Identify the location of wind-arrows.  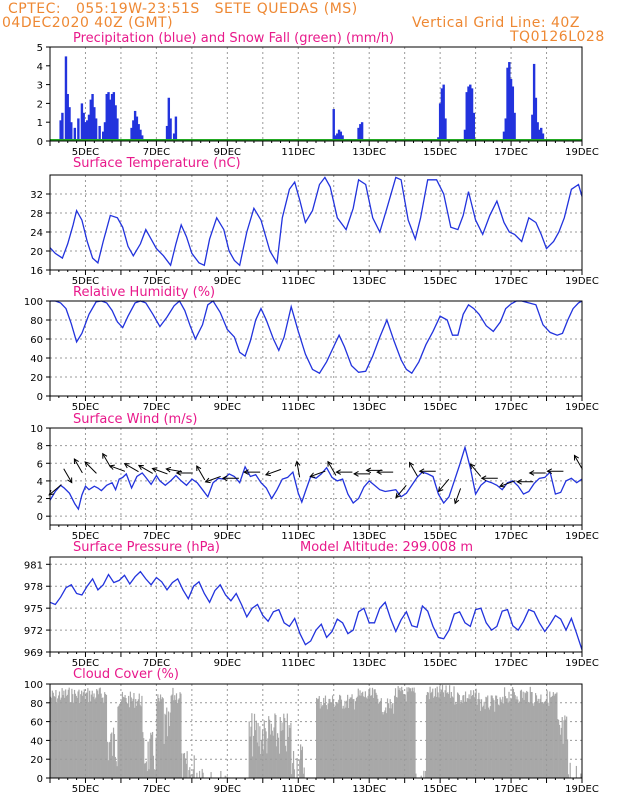
(315, 478).